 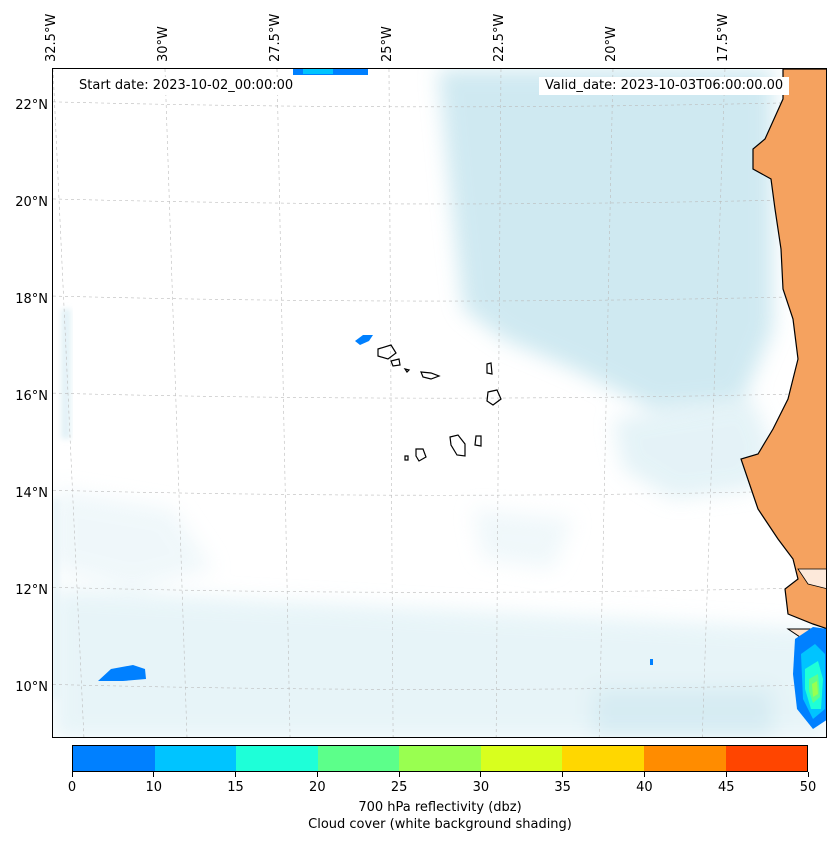 I want to click on start-date-label: Start date: 2023-10-02_00:00:00, so click(x=186, y=86).